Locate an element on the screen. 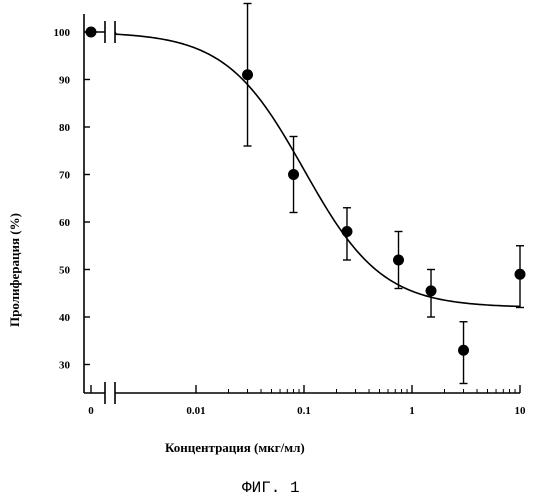 The height and width of the screenshot is (500, 536). y-tick-label: 90 is located at coordinates (65, 81).